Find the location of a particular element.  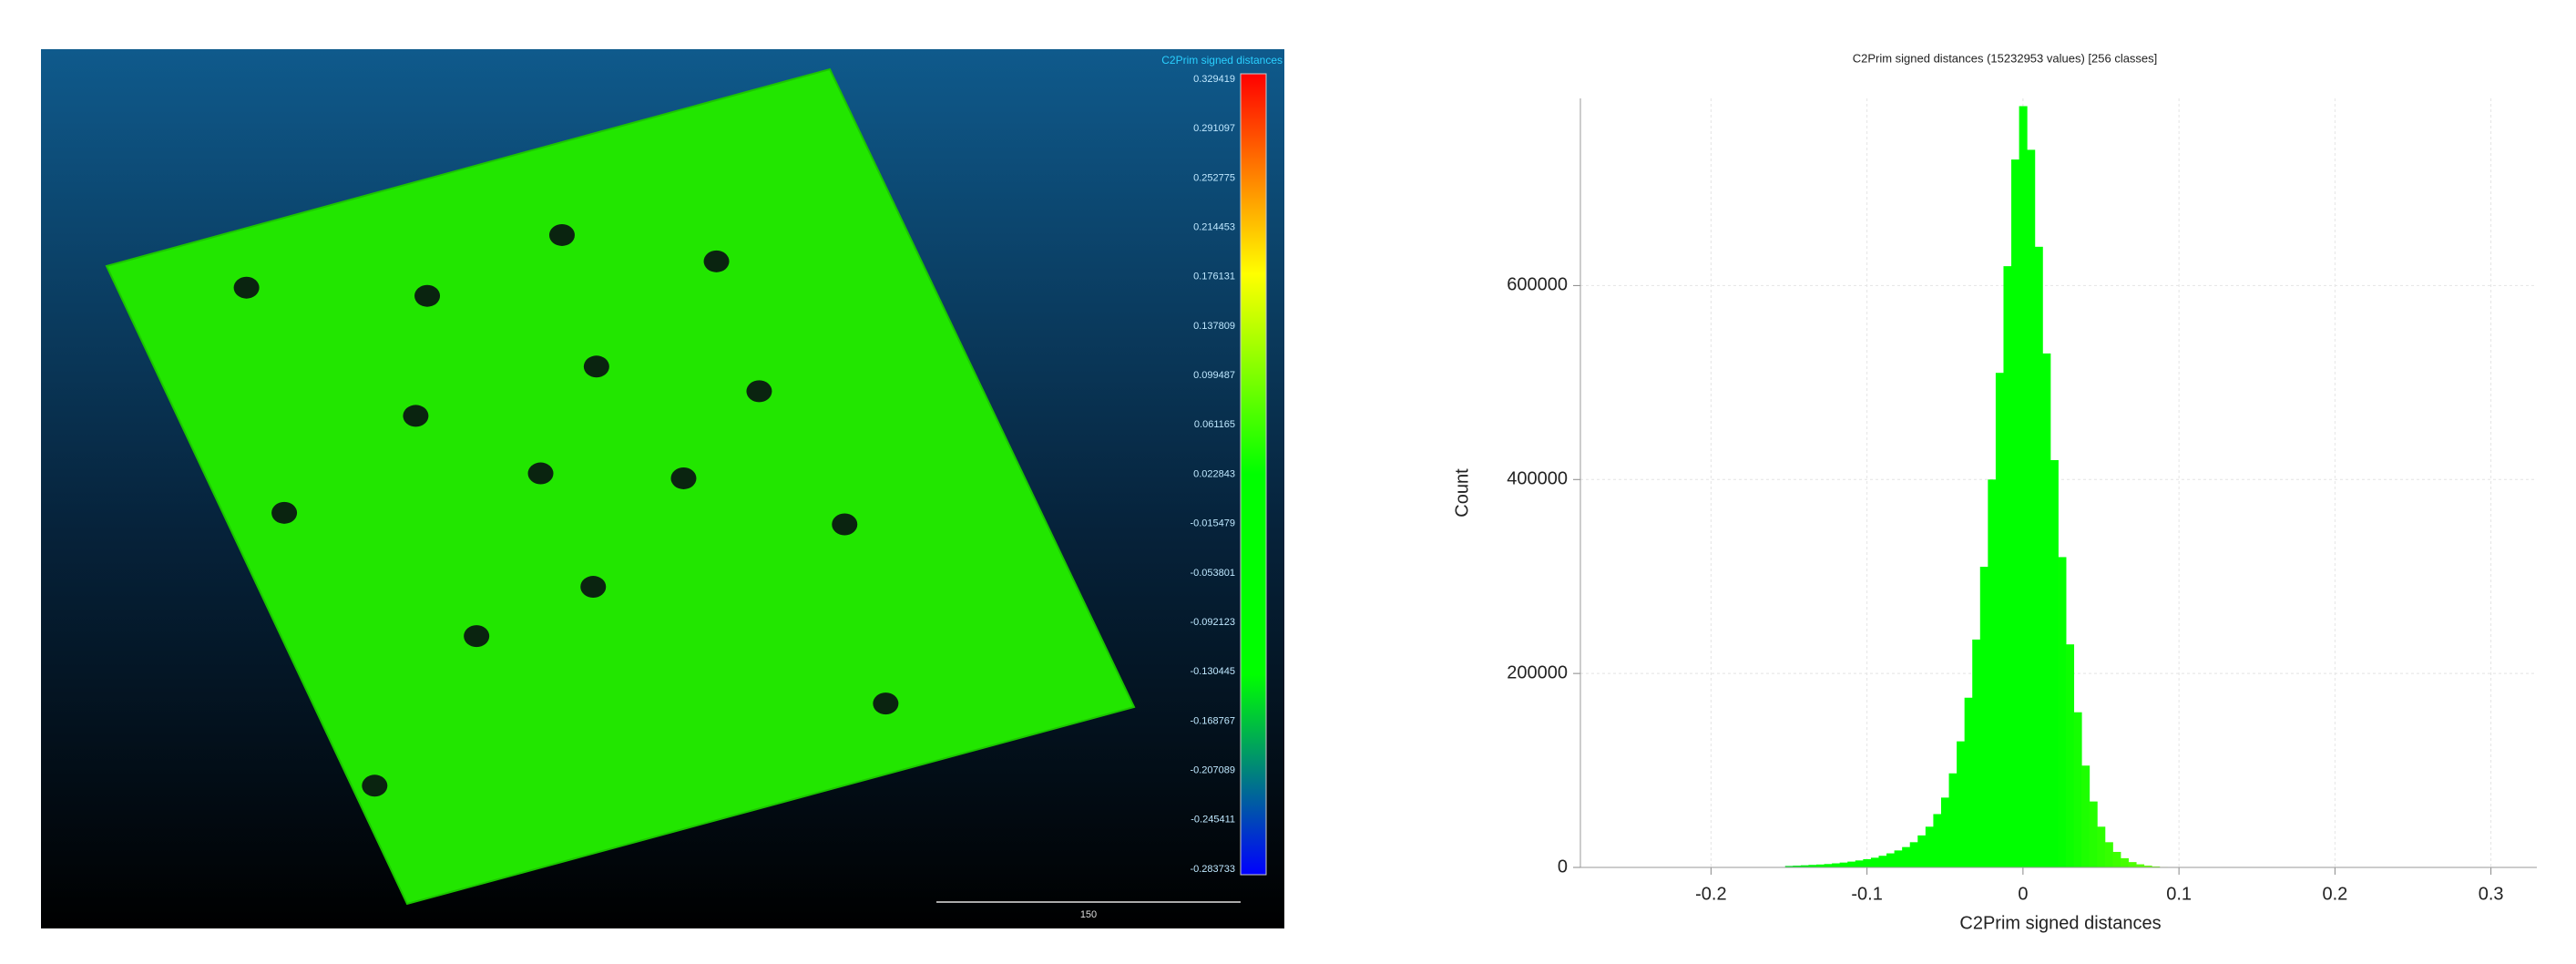

scale-label: -0.283733 is located at coordinates (1212, 870).